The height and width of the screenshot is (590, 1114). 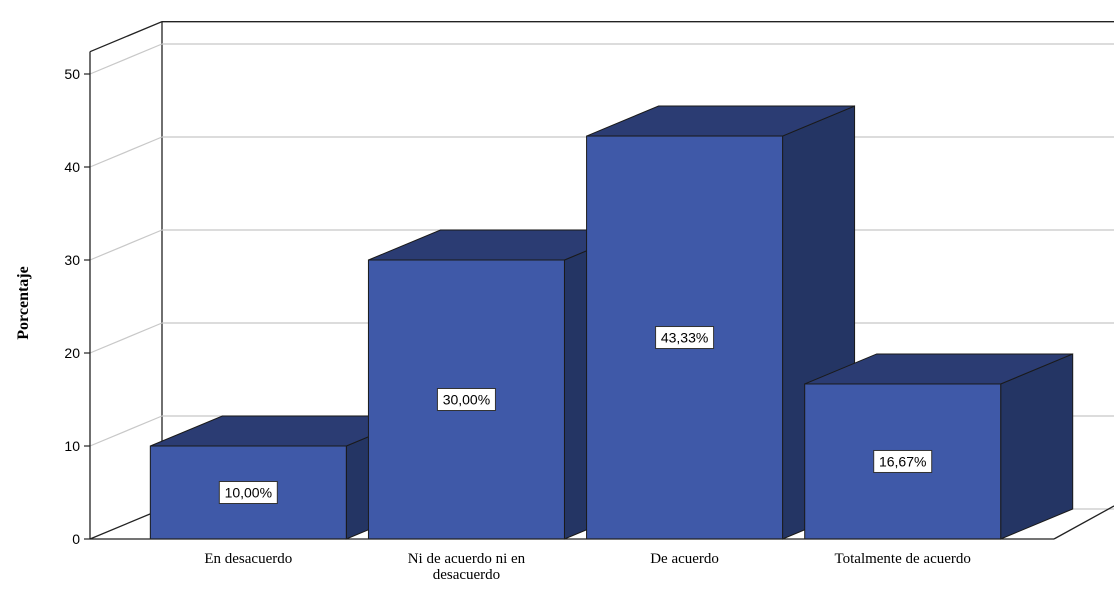 I want to click on x-tick-label: Ni de acuerdo ni en, so click(x=467, y=559).